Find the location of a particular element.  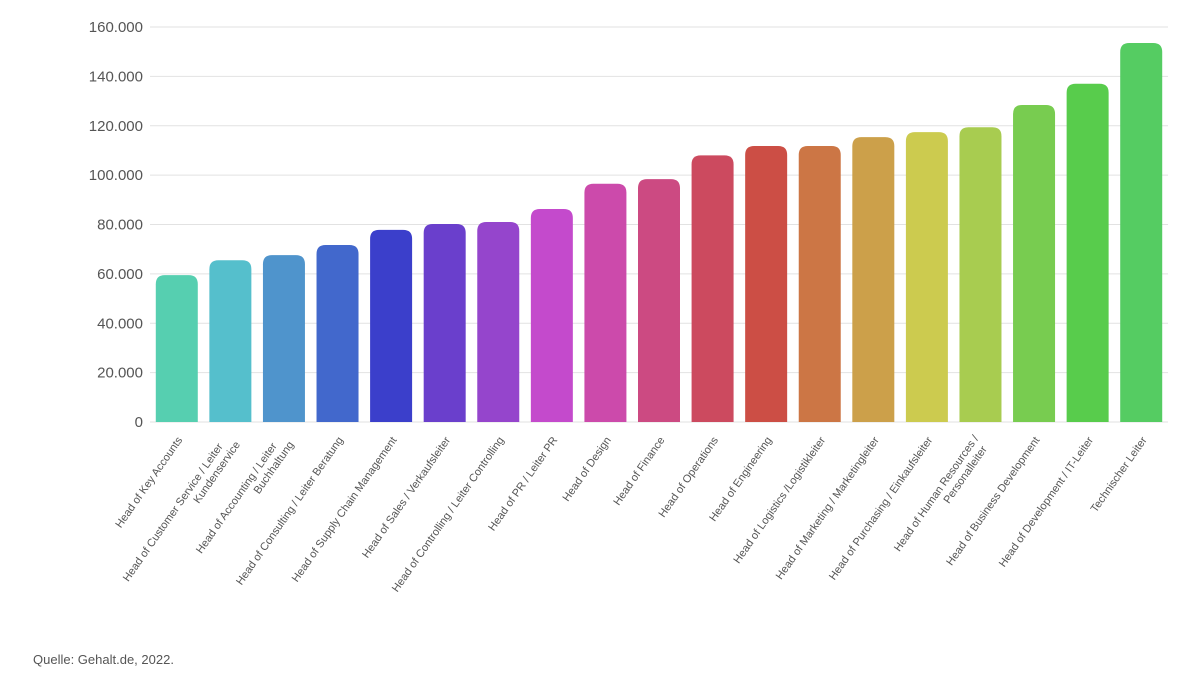

x-tick-label-line: Head of Finance is located at coordinates (639, 471).